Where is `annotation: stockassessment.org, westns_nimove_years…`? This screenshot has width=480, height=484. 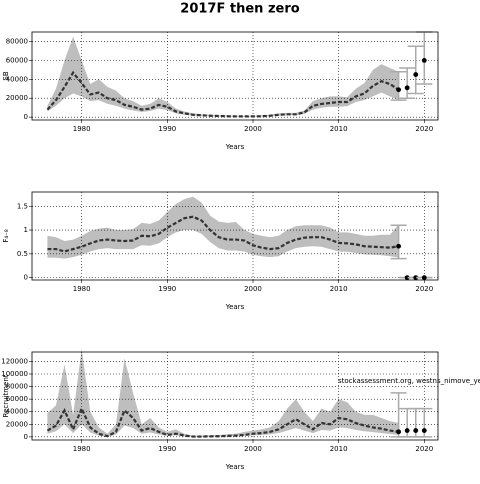 annotation: stockassessment.org, westns_nimove_years… is located at coordinates (409, 381).